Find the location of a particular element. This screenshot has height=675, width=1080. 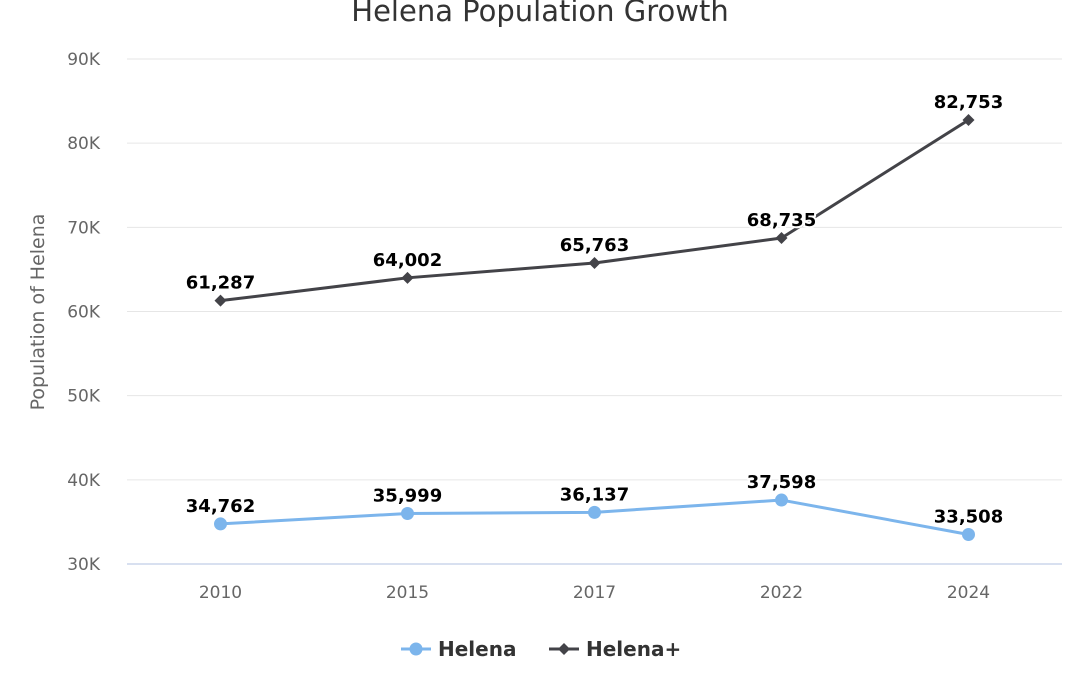

x-tick-label: 2024 is located at coordinates (968, 593).